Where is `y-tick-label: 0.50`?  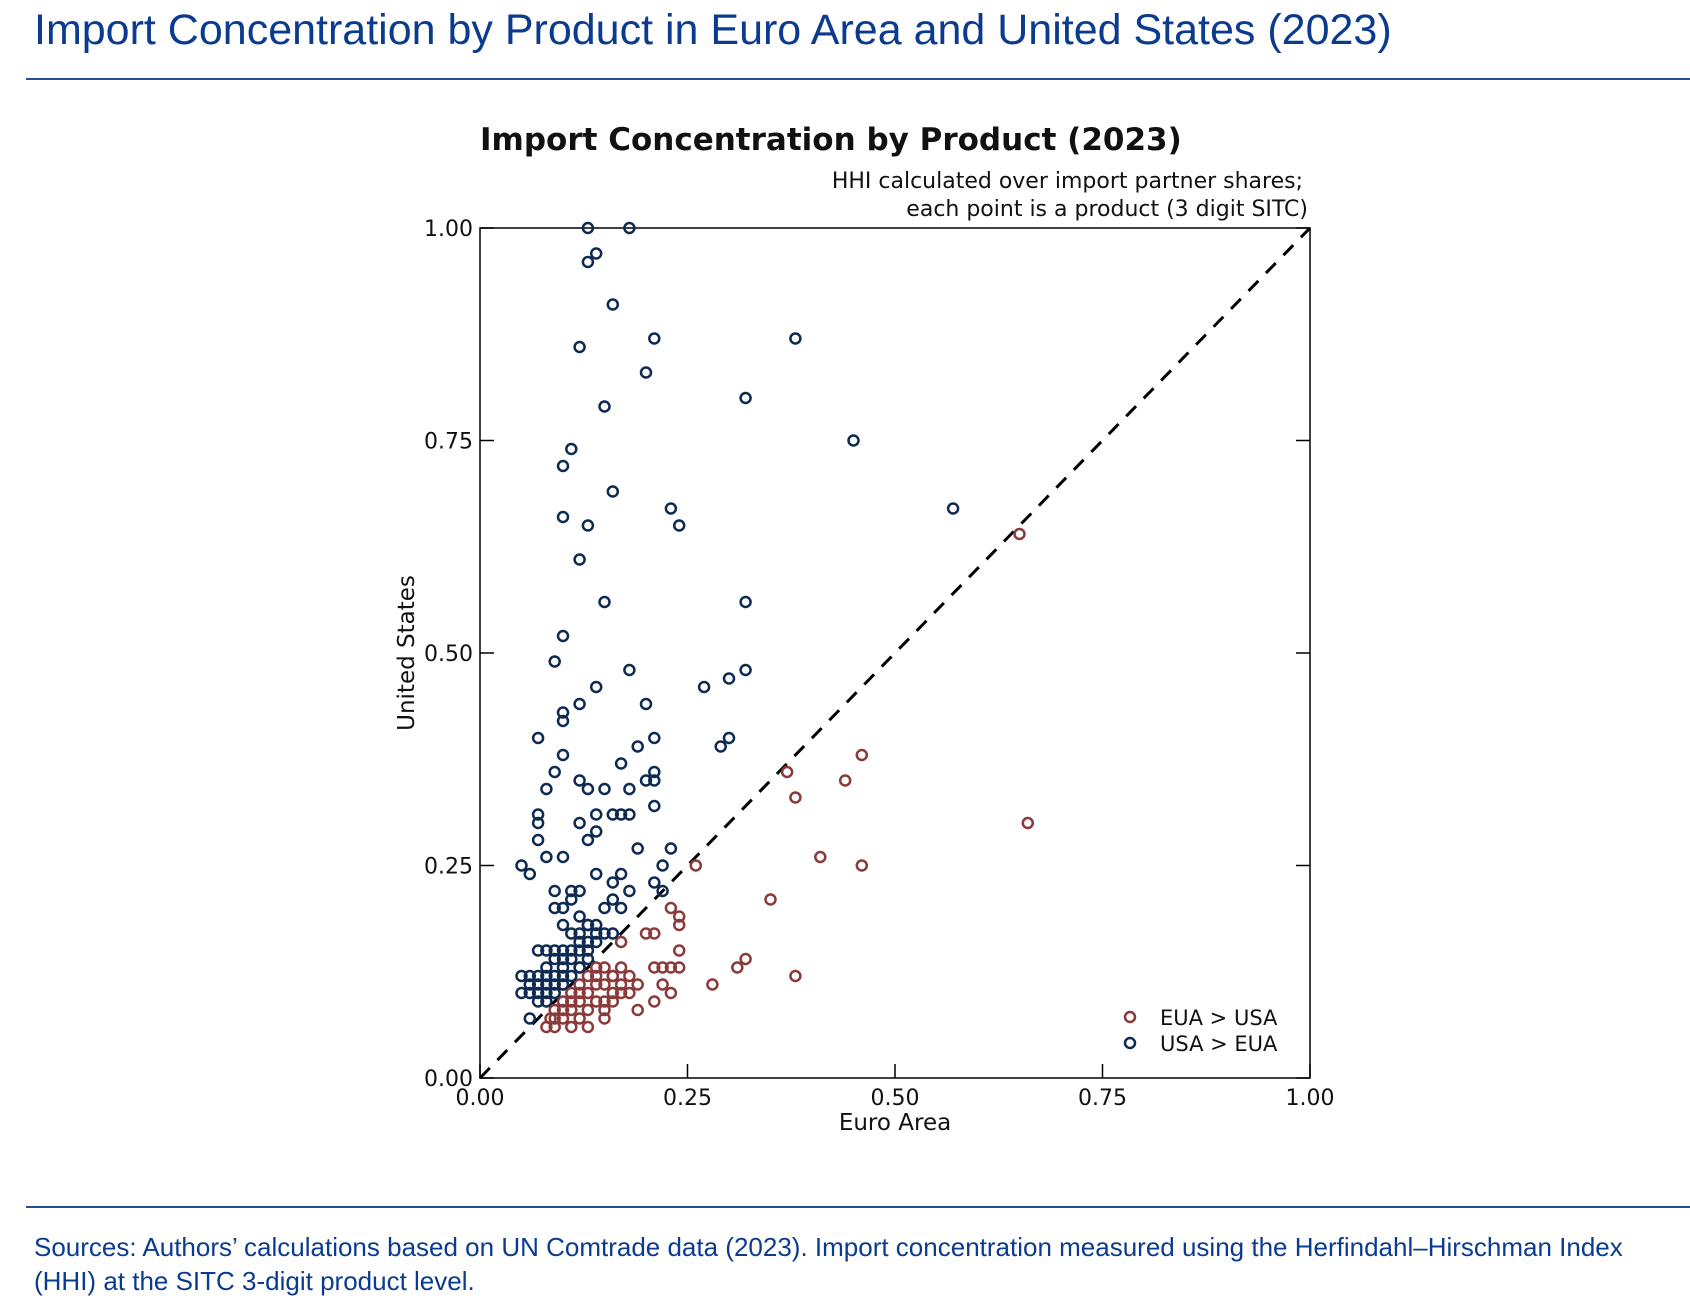 y-tick-label: 0.50 is located at coordinates (448, 654).